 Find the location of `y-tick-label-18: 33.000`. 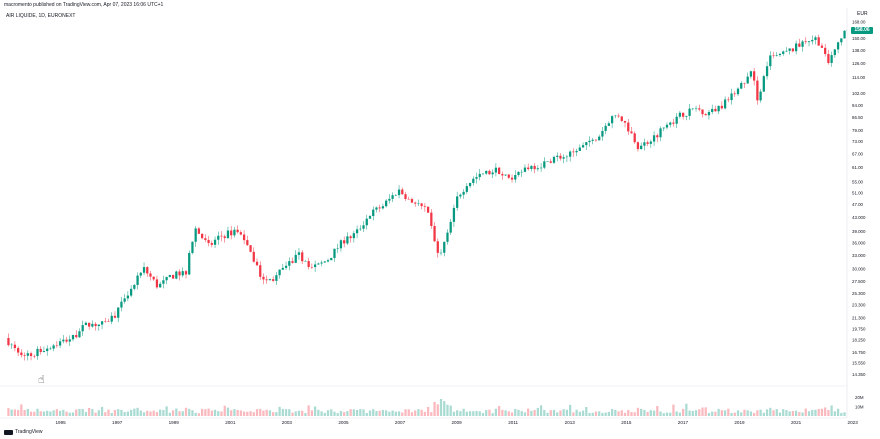

y-tick-label-18: 33.000 is located at coordinates (859, 255).